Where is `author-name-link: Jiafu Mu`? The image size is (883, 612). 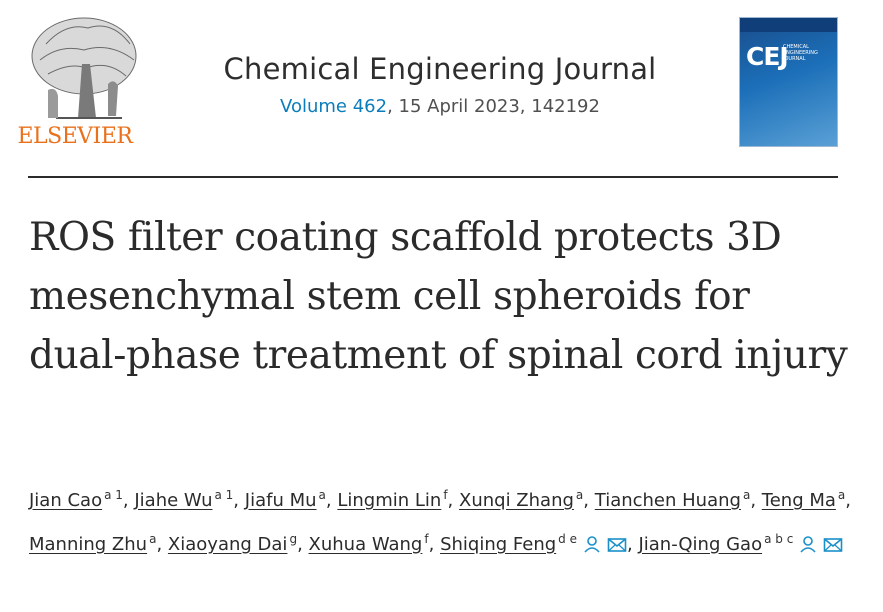
author-name-link: Jiafu Mu is located at coordinates (280, 500).